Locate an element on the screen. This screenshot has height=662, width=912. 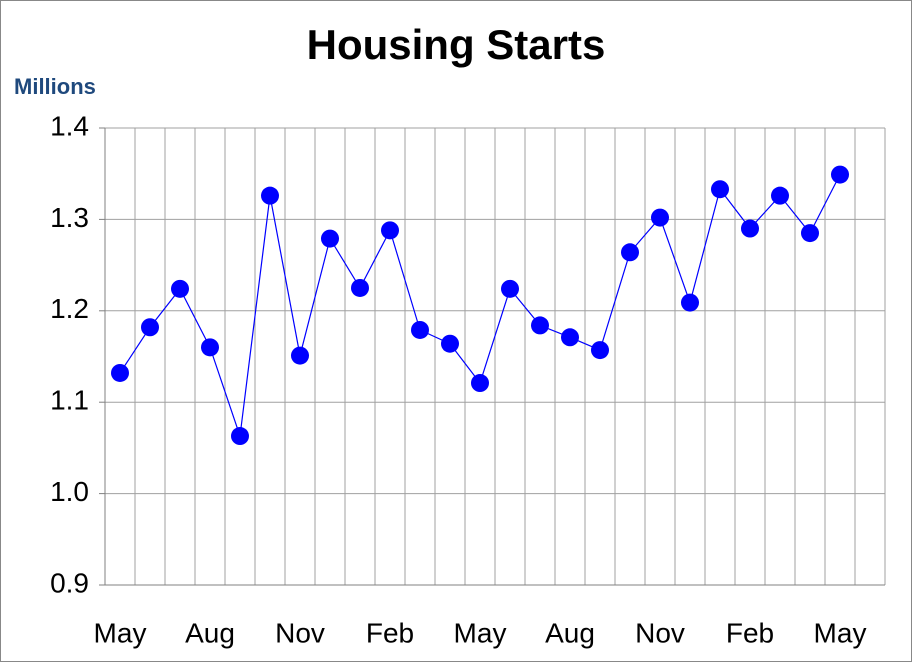
y-tick-label: 1.2 is located at coordinates (69, 308).